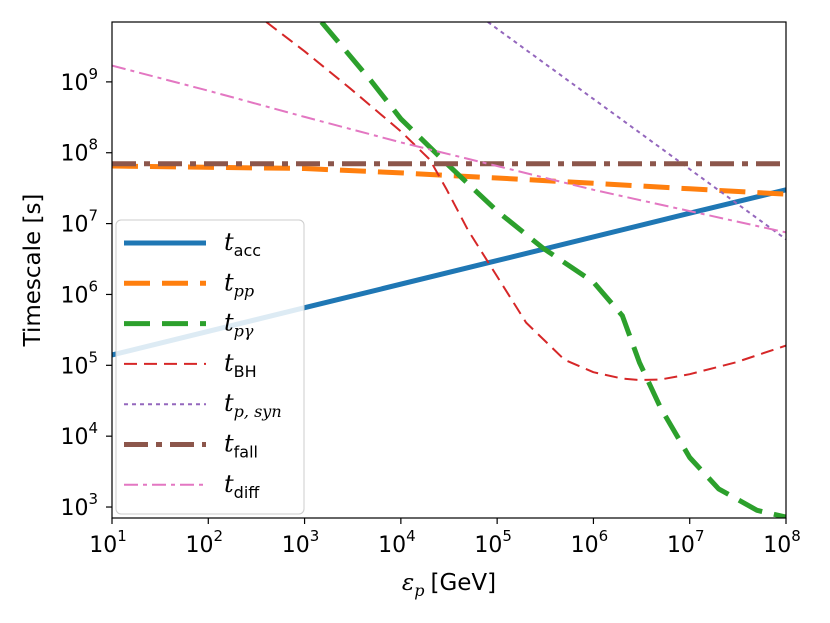 This screenshot has height=623, width=830. I want to click on legend-label-0: tacc, so click(242, 244).